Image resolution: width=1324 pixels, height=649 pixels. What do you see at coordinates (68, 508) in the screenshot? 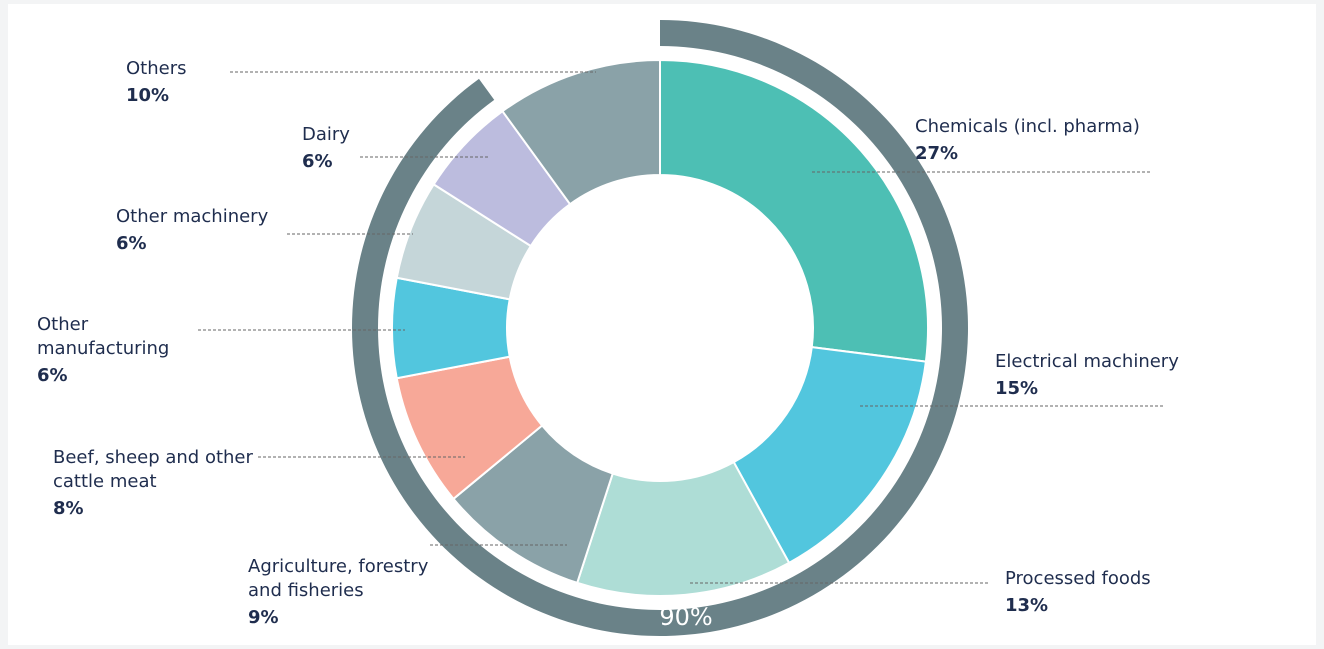
I see `value-label: 8%` at bounding box center [68, 508].